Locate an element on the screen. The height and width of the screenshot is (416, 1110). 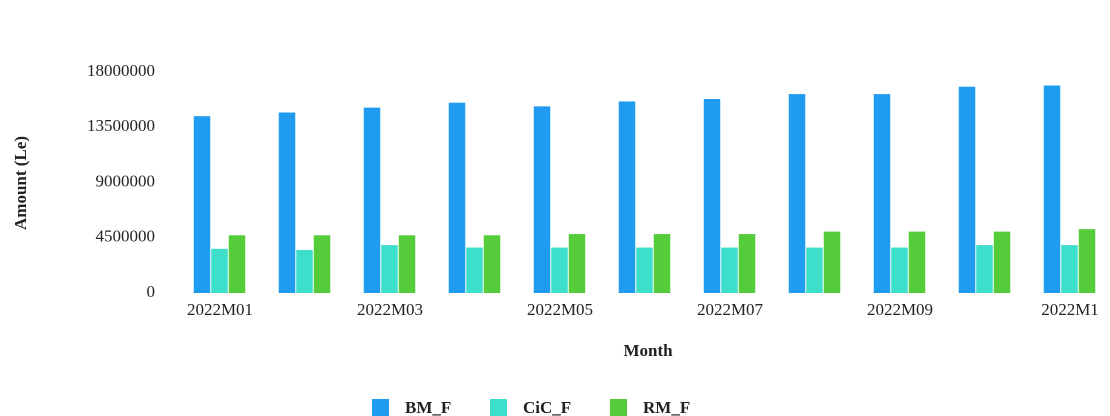
x-tick-label: 2022M01 is located at coordinates (220, 309).